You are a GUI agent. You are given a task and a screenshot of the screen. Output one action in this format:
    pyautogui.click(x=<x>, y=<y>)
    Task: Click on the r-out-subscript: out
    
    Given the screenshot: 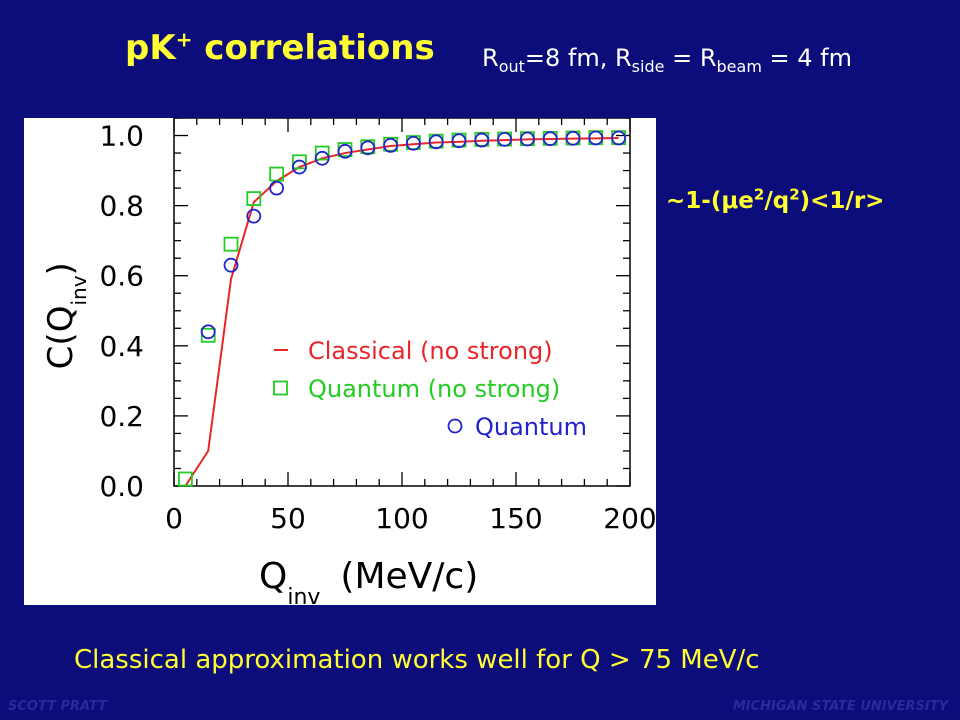 What is the action you would take?
    pyautogui.click(x=511, y=66)
    